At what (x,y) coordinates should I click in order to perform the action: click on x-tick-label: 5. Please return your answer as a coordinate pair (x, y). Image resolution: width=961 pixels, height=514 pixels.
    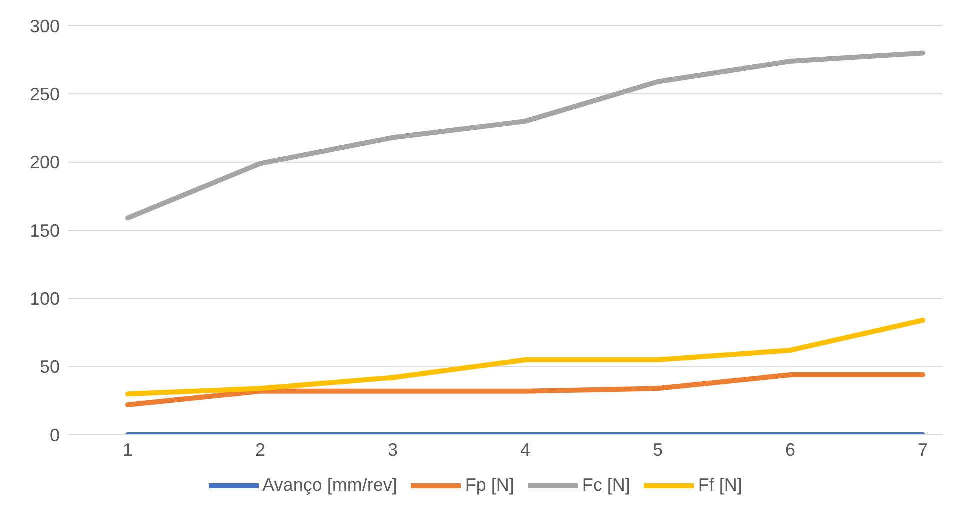
    Looking at the image, I should click on (658, 450).